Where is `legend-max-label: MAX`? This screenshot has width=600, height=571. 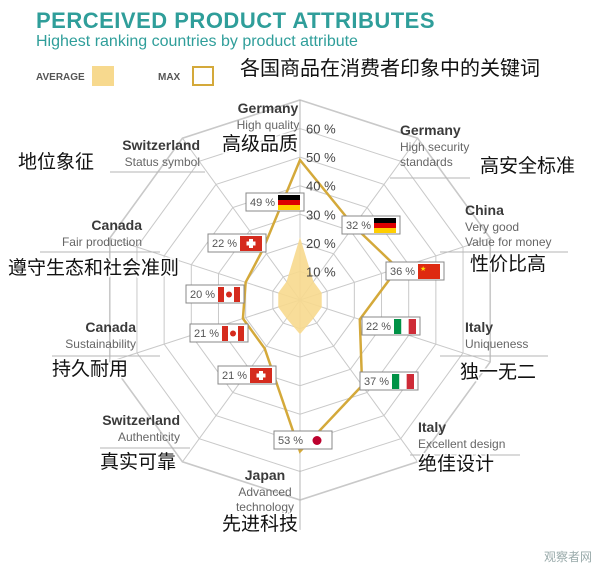
legend-max-label: MAX is located at coordinates (169, 77).